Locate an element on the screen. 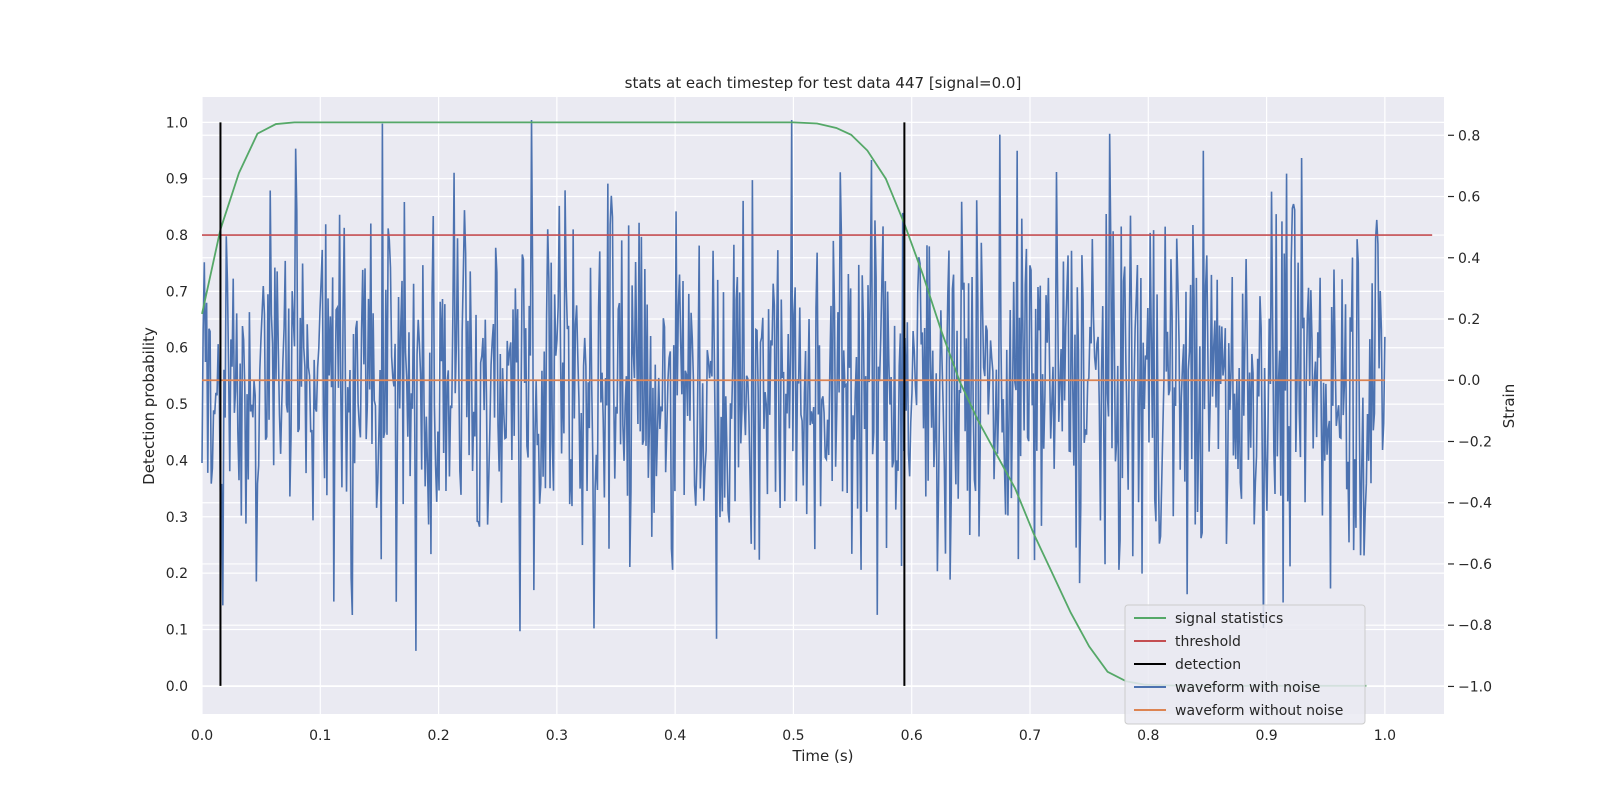 This screenshot has height=800, width=1600. x-tick-label: 0.3 is located at coordinates (557, 736).